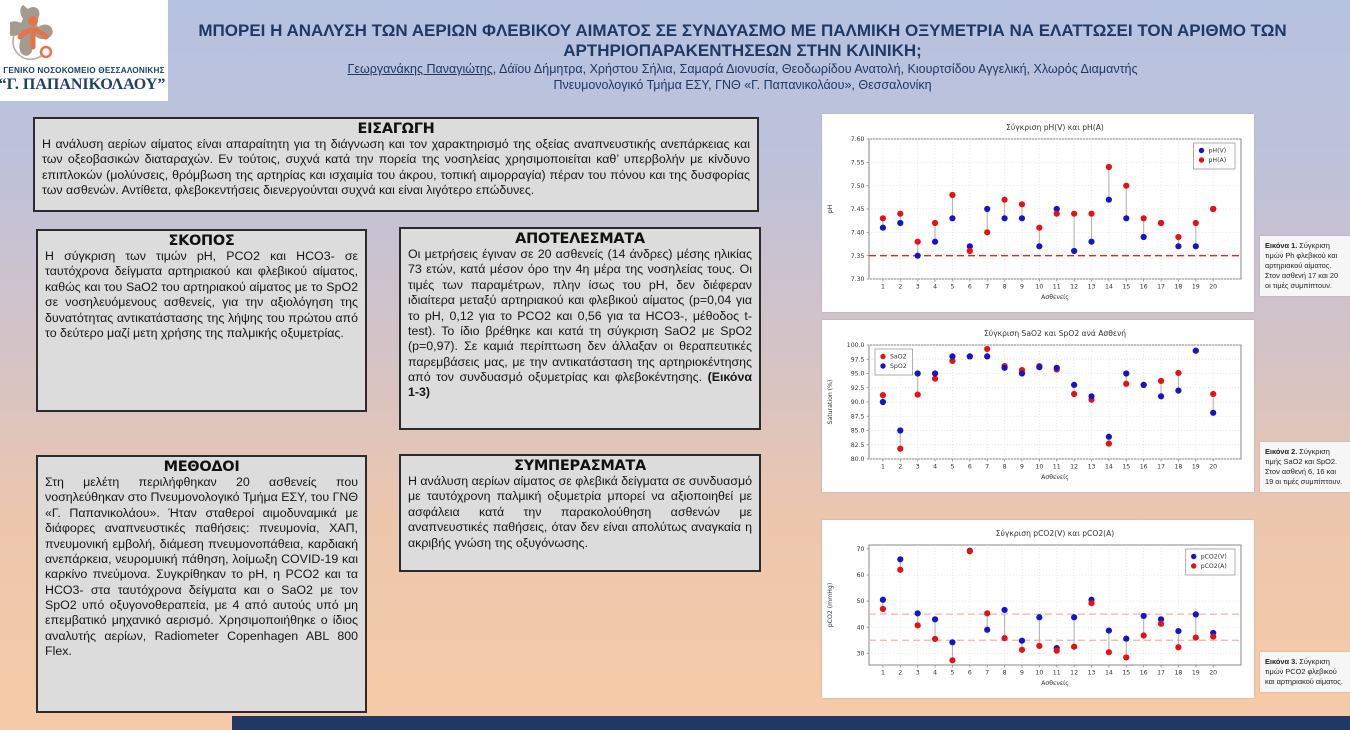  What do you see at coordinates (830, 402) in the screenshot?
I see `svg-text: Saturation (%)` at bounding box center [830, 402].